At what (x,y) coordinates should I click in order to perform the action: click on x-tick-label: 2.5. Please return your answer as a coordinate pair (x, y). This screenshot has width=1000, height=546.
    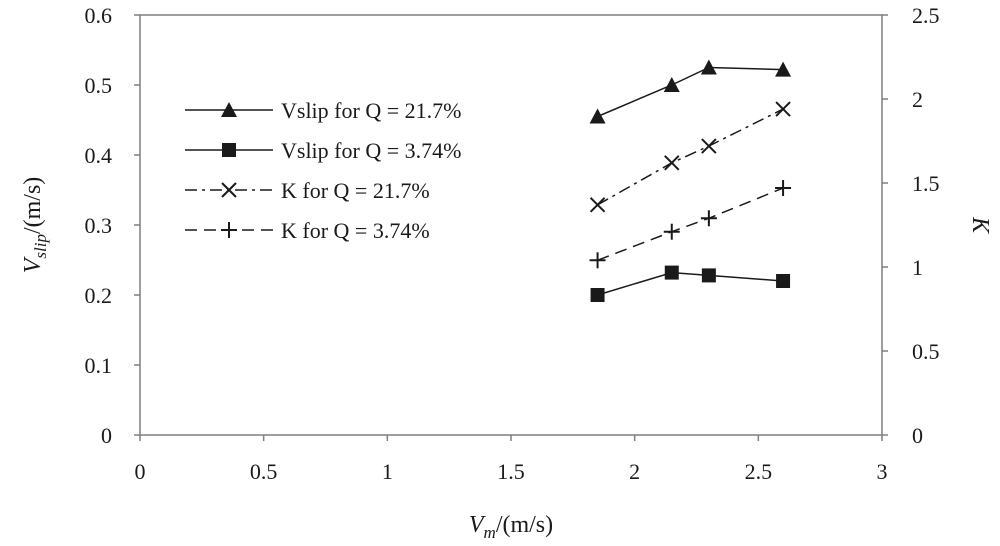
    Looking at the image, I should click on (759, 471).